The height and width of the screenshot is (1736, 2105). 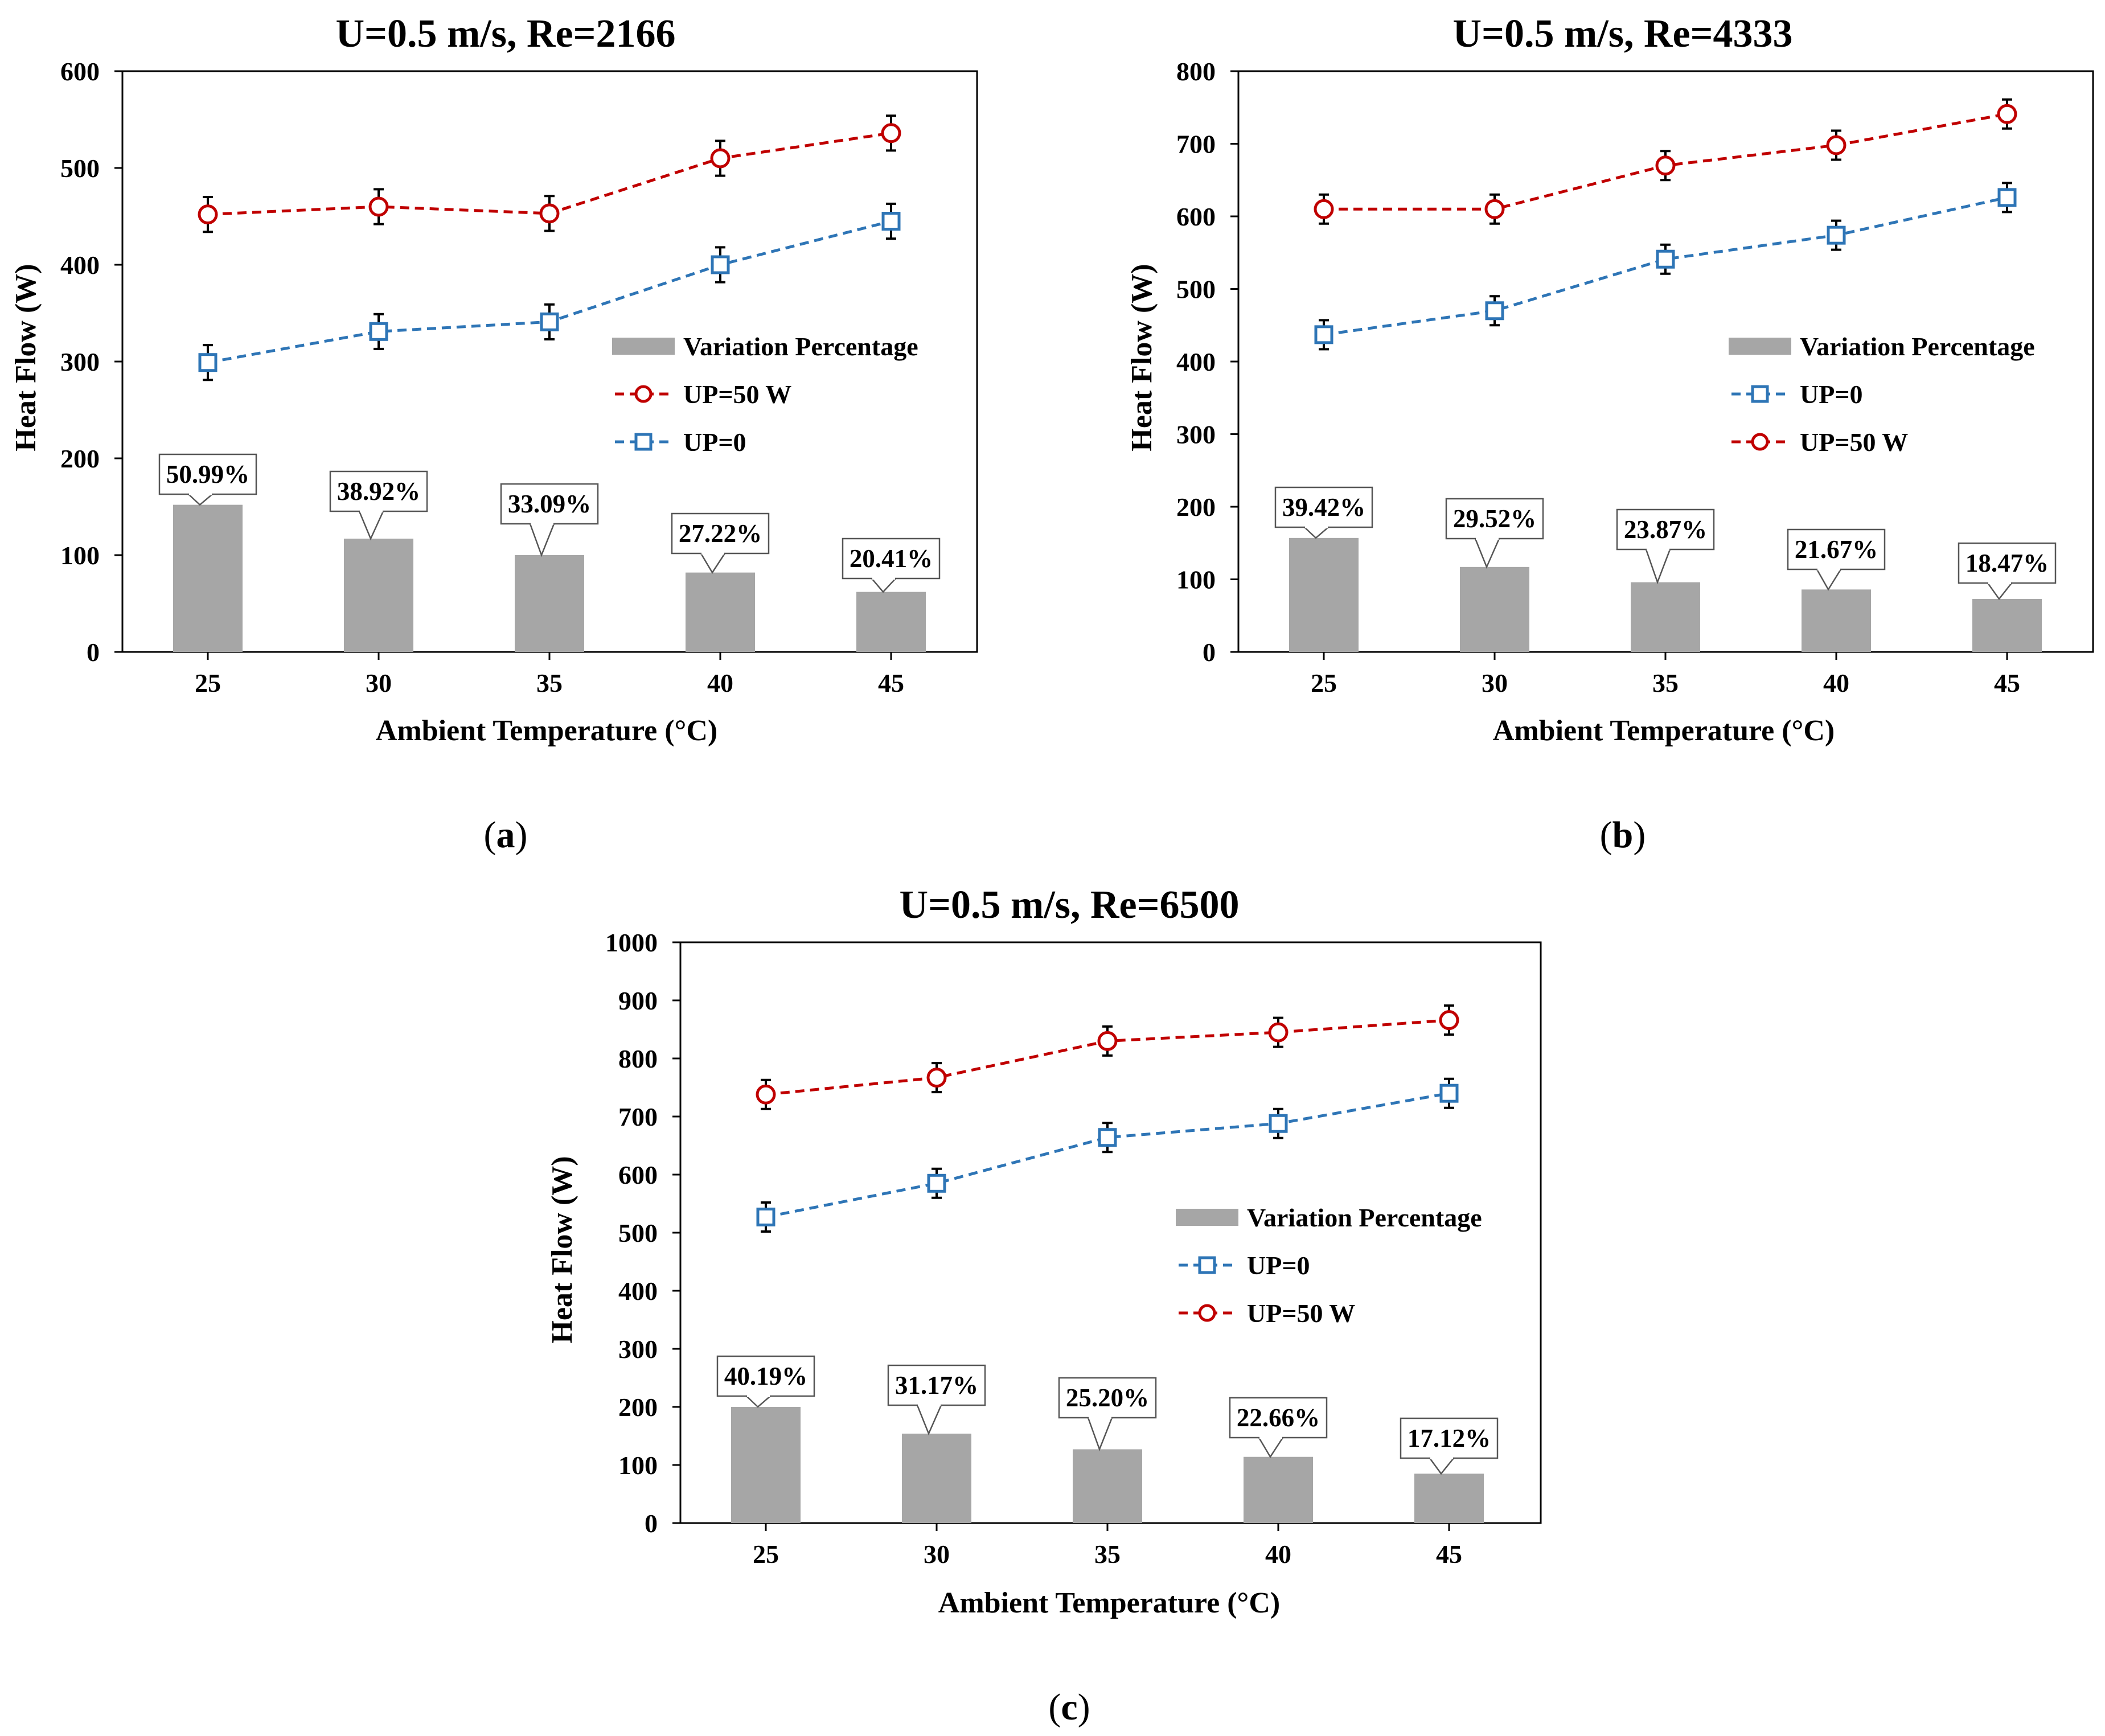 I want to click on bar-data-label: 20.41%, so click(x=891, y=565).